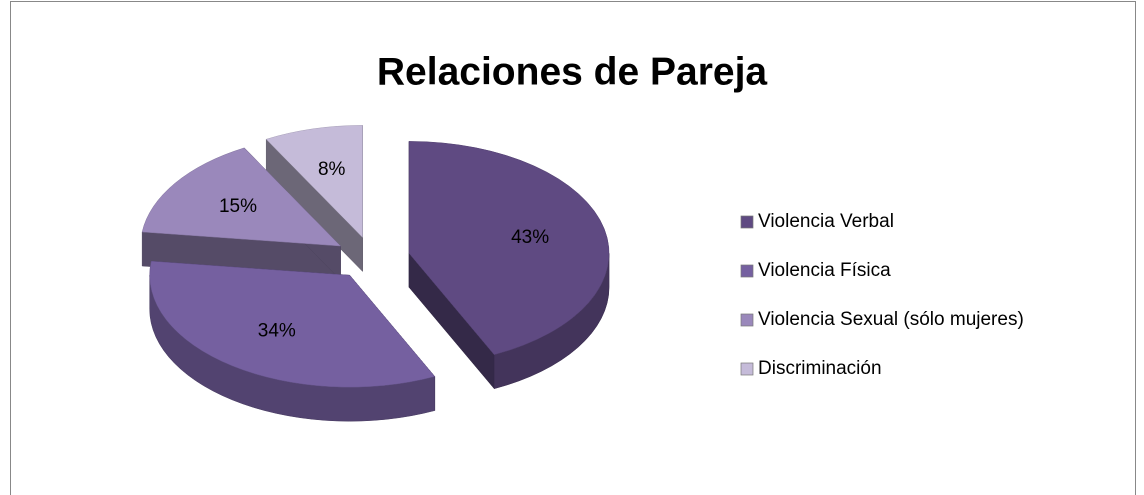 The image size is (1144, 495). I want to click on data-label: 15%, so click(238, 206).